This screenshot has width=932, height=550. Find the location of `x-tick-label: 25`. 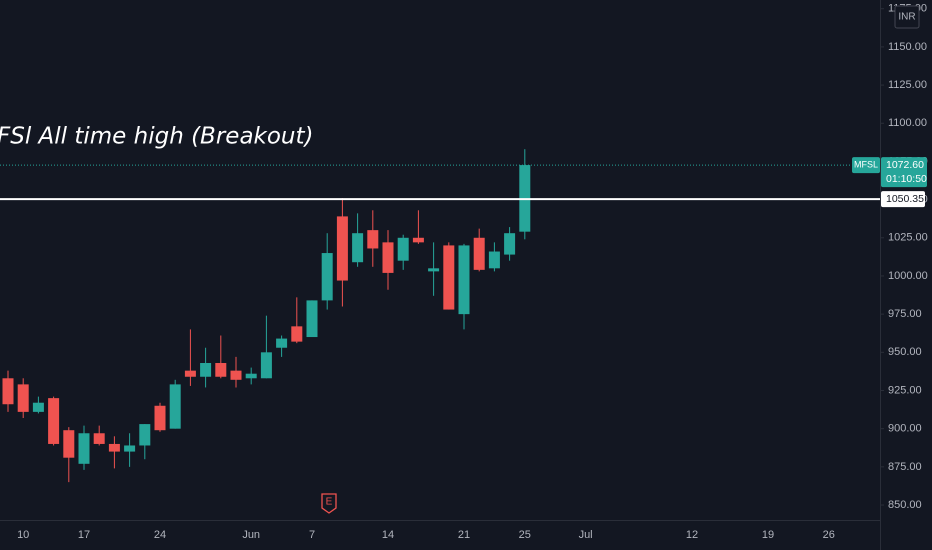

x-tick-label: 25 is located at coordinates (525, 535).